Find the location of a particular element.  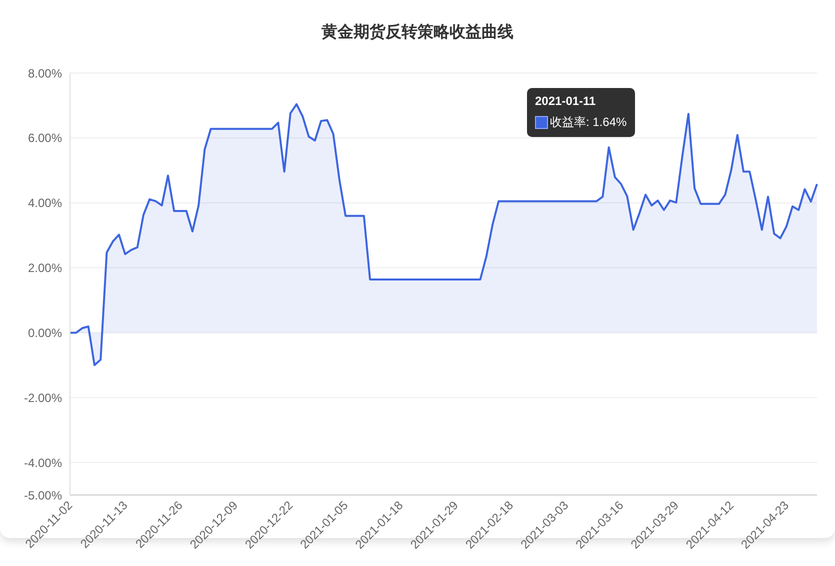

annotation: 2021-01-11 is located at coordinates (566, 101).